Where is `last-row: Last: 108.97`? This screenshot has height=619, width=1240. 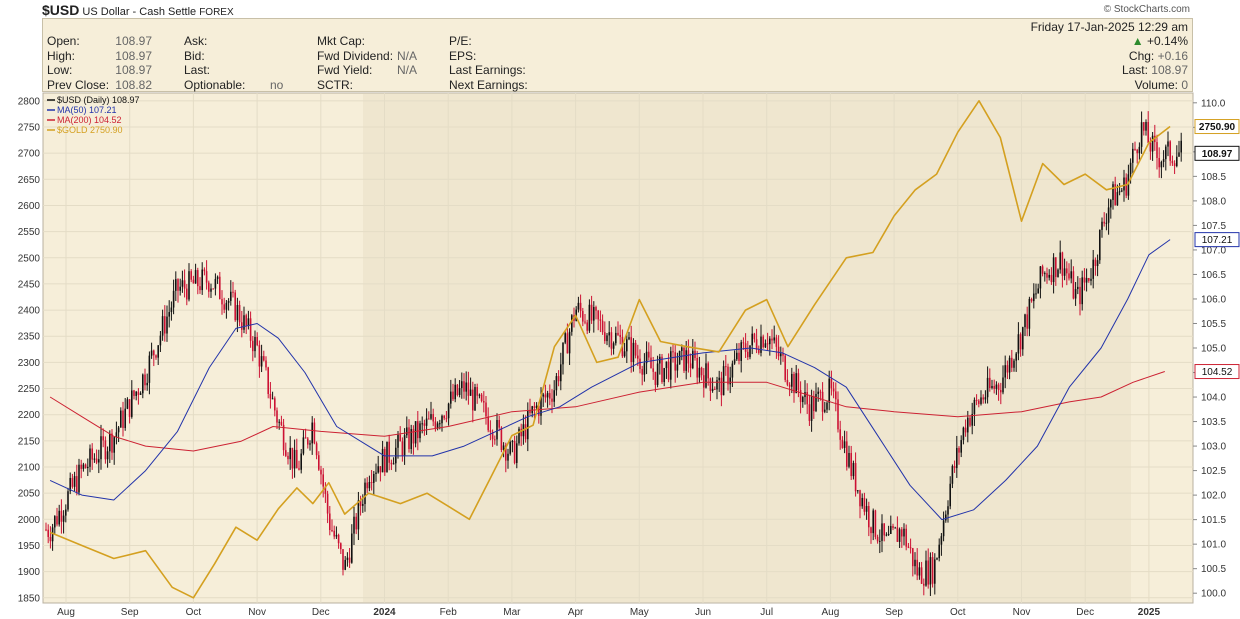
last-row: Last: 108.97 is located at coordinates (1155, 70).